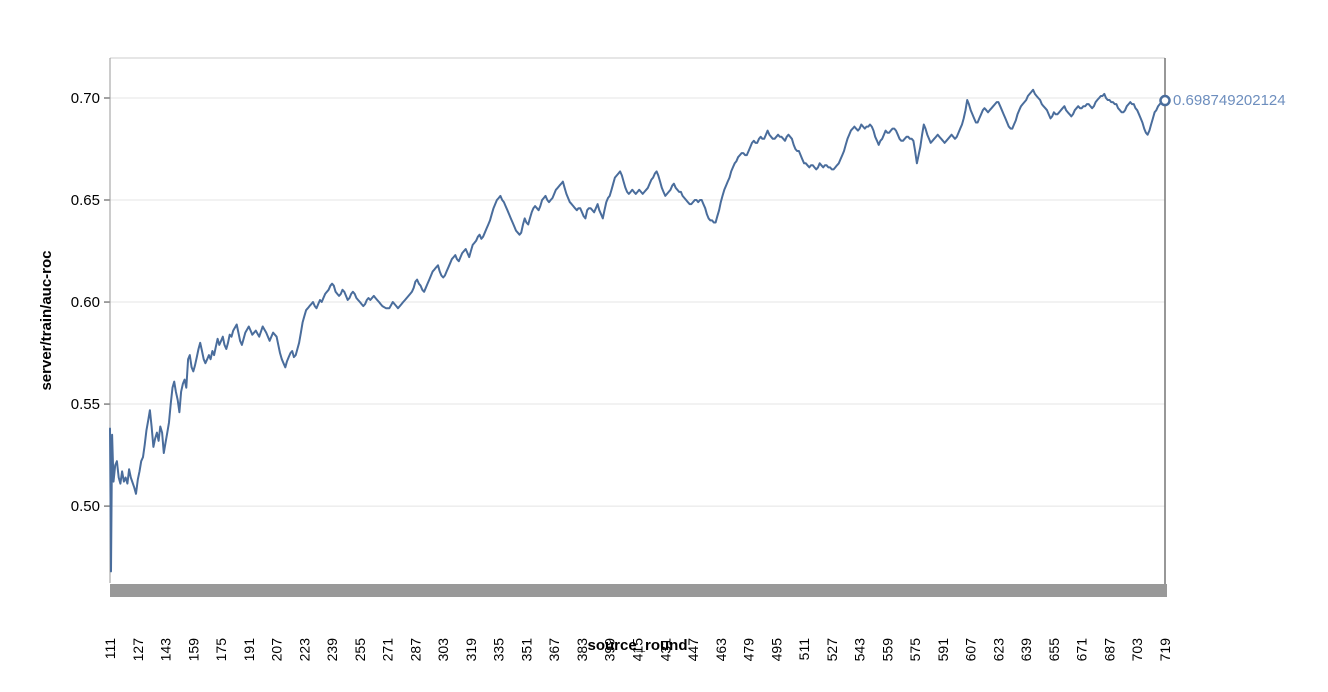 This screenshot has width=1328, height=692. Describe the element at coordinates (610, 650) in the screenshot. I see `x-tick-label: 399` at that location.